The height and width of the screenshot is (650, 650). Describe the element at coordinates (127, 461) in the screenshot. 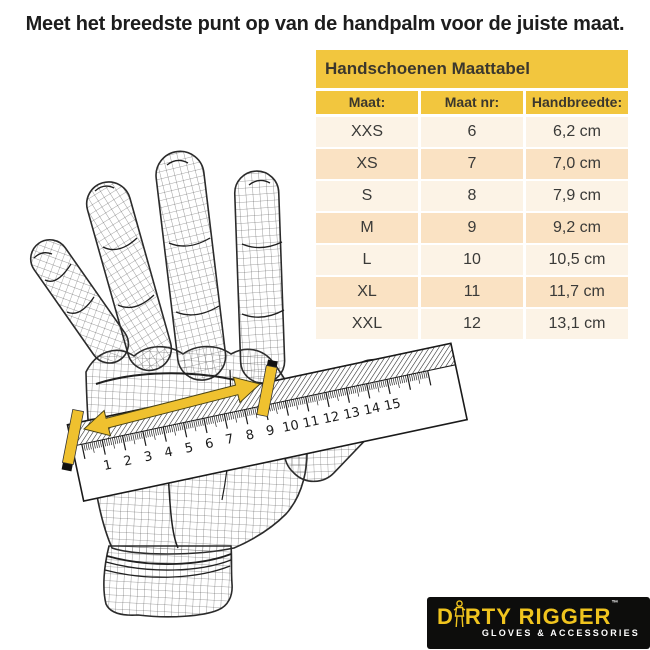

I see `svg-text: 2` at that location.